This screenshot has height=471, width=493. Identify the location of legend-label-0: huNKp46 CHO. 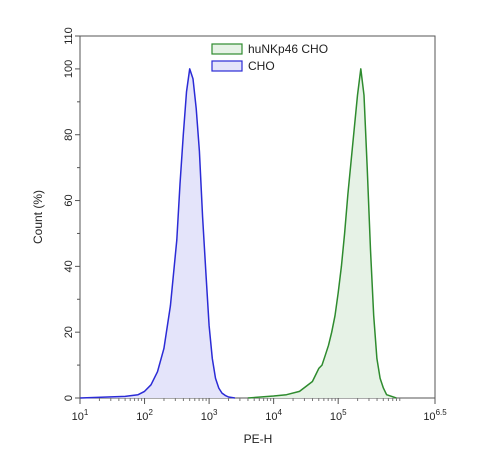
(288, 49).